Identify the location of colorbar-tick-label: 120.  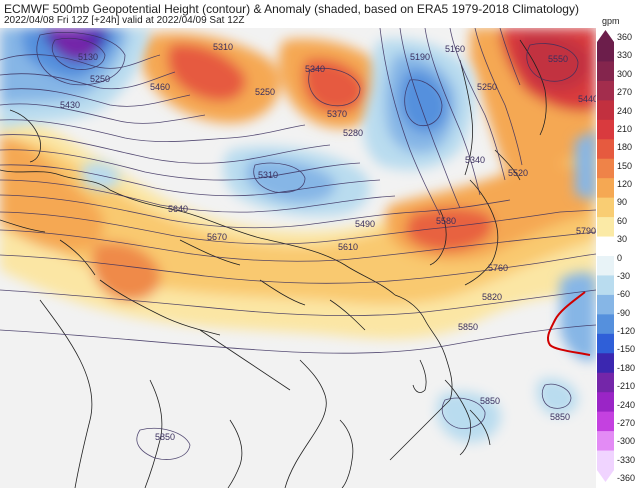
(625, 184).